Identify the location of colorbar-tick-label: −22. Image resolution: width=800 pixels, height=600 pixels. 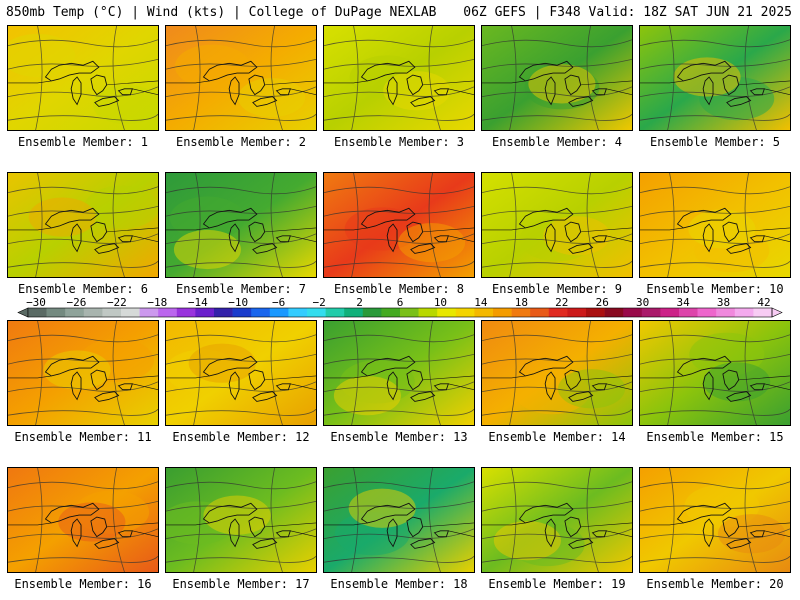
(117, 303).